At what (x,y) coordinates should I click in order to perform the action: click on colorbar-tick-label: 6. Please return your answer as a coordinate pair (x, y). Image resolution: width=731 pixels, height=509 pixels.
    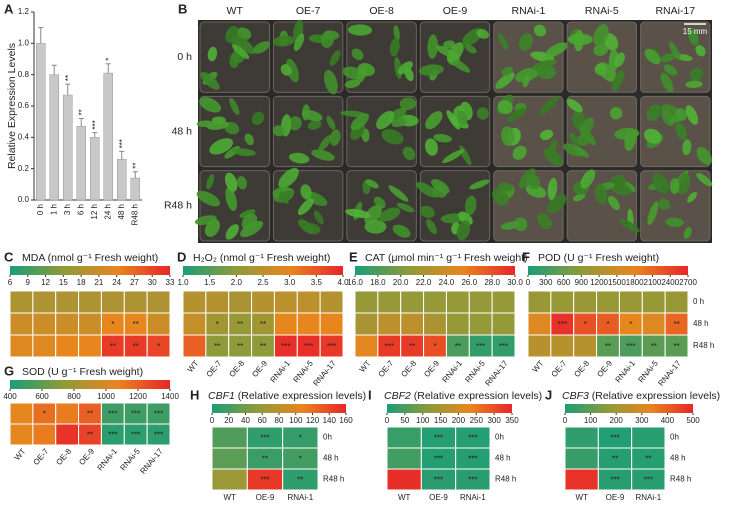
    Looking at the image, I should click on (10, 282).